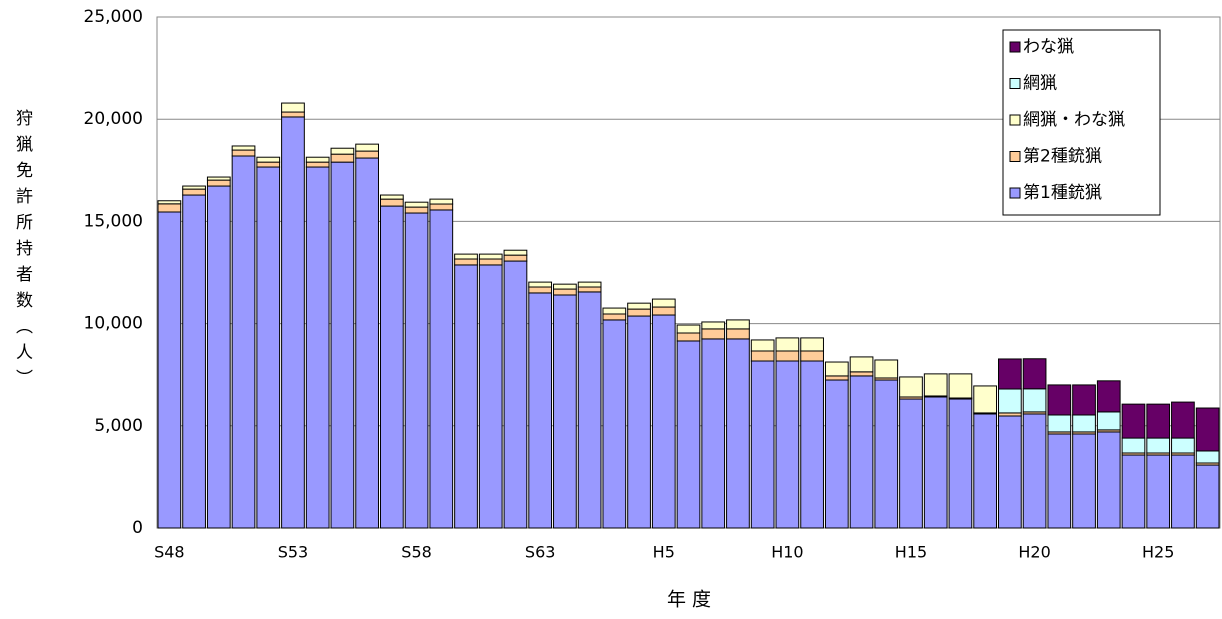 The image size is (1222, 619). Describe the element at coordinates (1040, 84) in the screenshot. I see `legend-label: 網猟` at that location.